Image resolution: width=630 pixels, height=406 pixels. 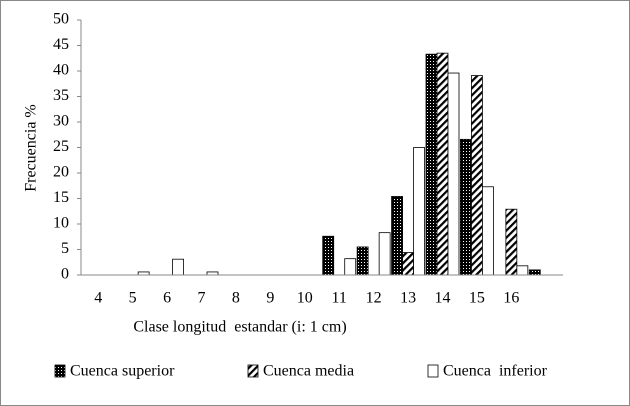 What do you see at coordinates (308, 371) in the screenshot?
I see `legend-label: Cuenca media` at bounding box center [308, 371].